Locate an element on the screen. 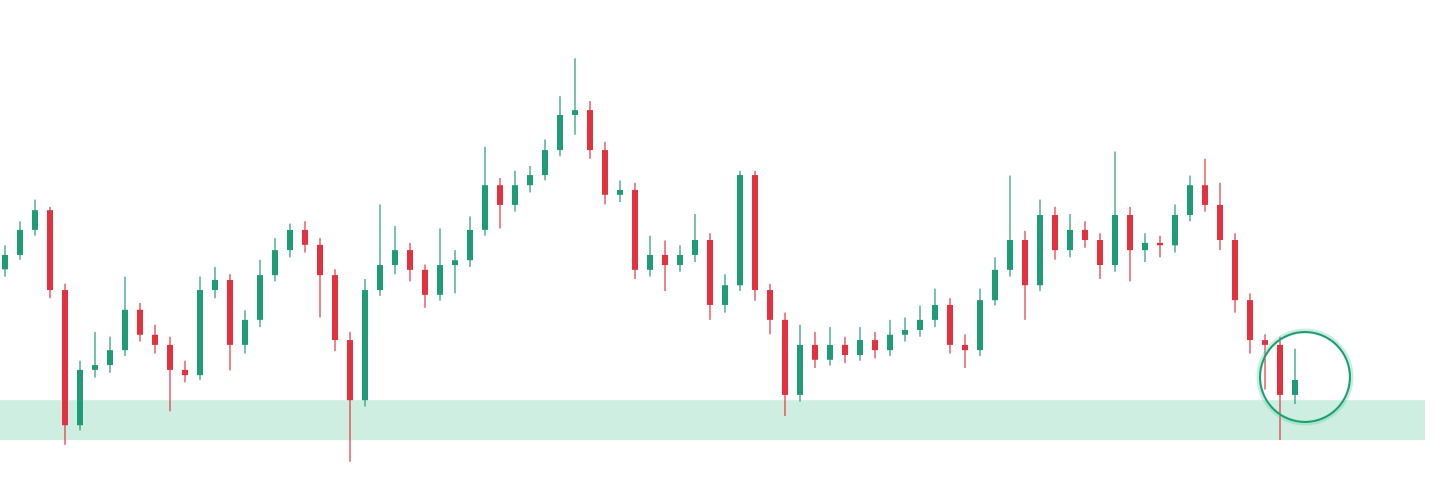  highlight-circle is located at coordinates (1305, 377).